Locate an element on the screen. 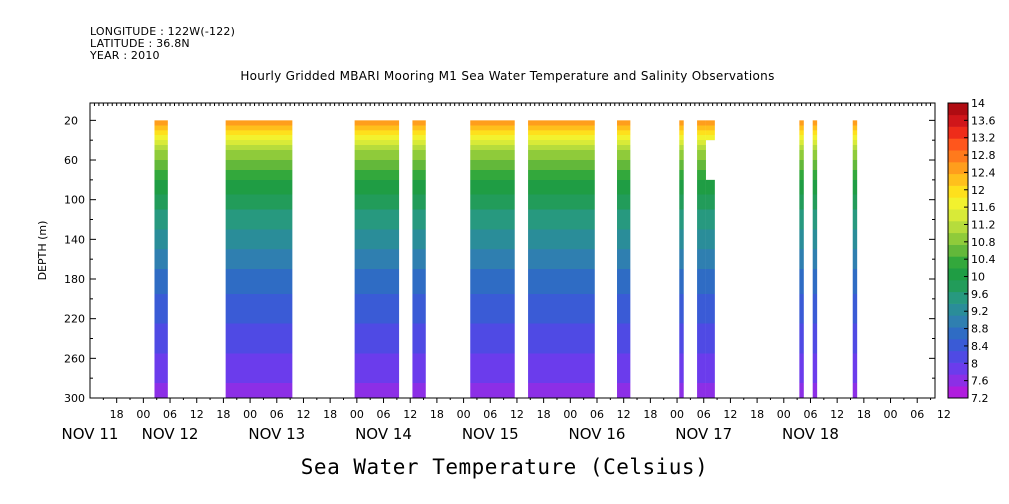  colorbar-tick-label: 8 is located at coordinates (974, 363).